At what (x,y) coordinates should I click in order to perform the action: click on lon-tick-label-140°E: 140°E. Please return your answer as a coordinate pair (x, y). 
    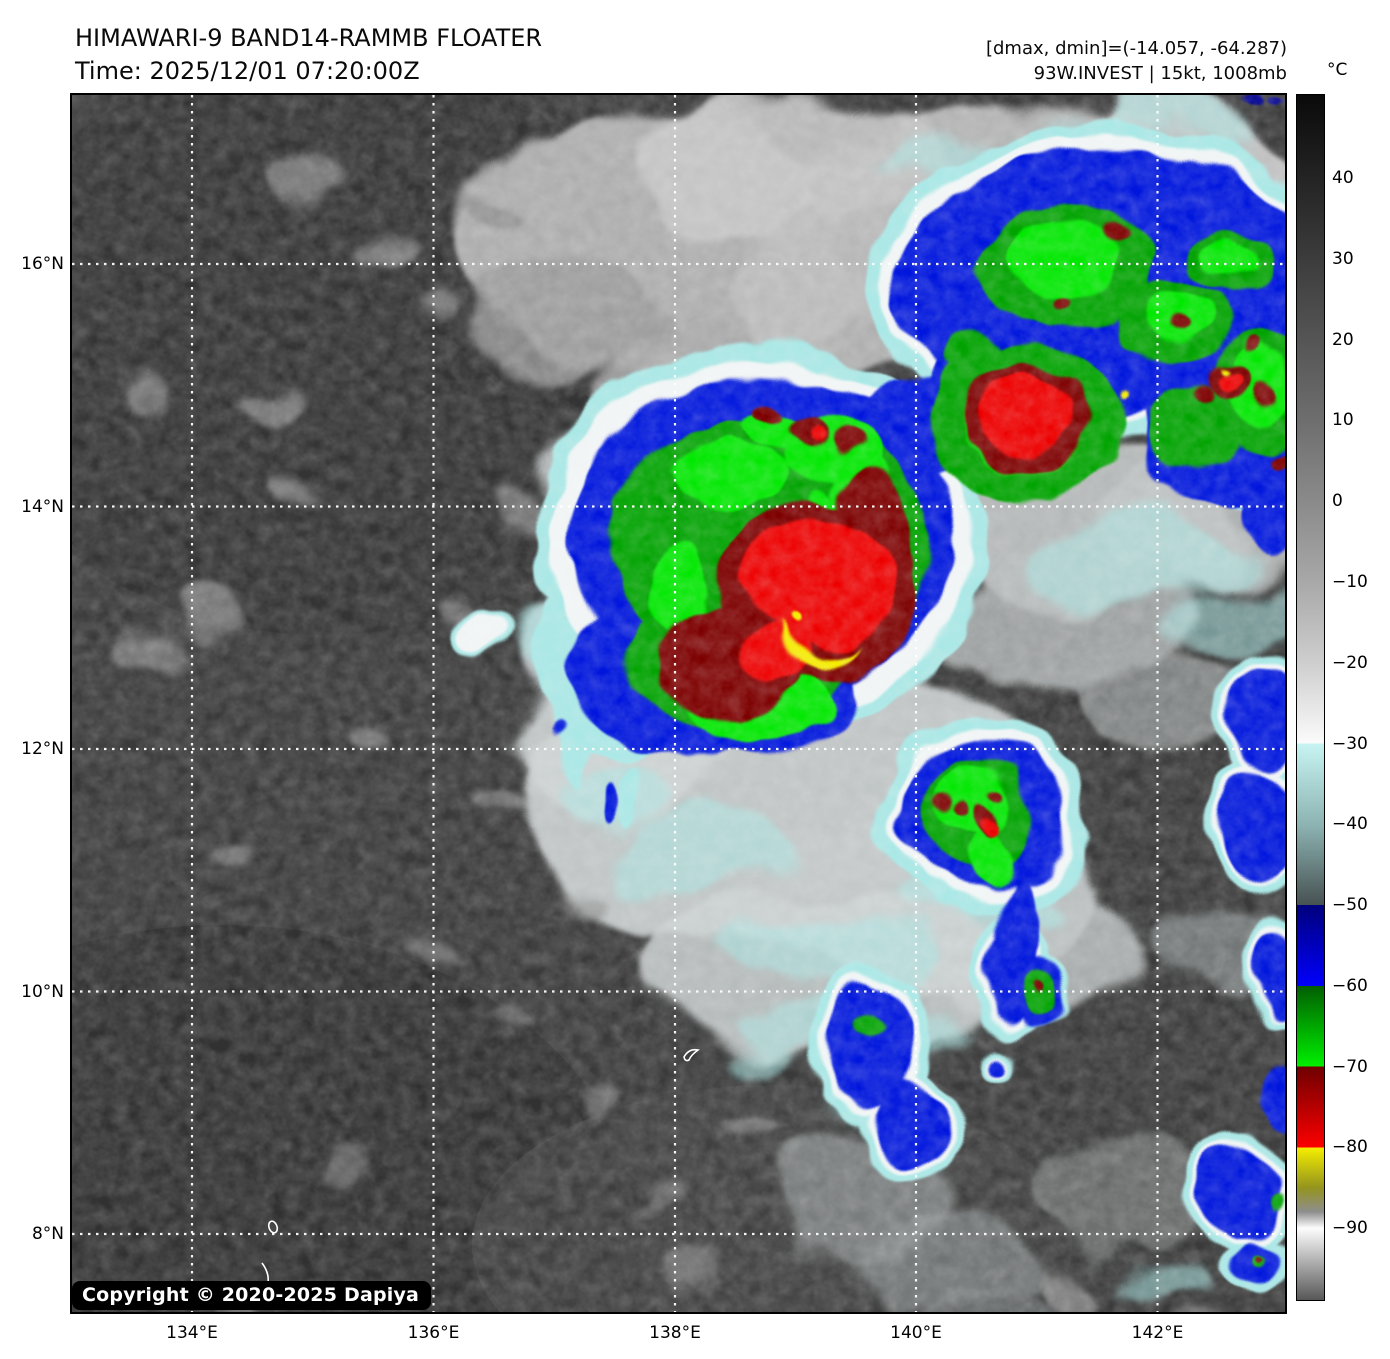
    Looking at the image, I should click on (916, 1333).